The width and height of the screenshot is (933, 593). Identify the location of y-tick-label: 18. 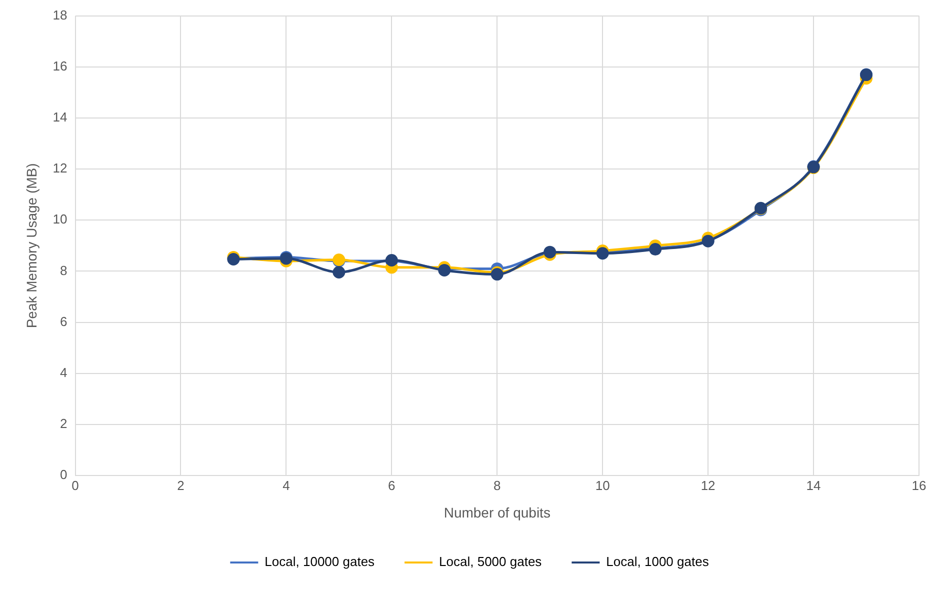
(60, 14).